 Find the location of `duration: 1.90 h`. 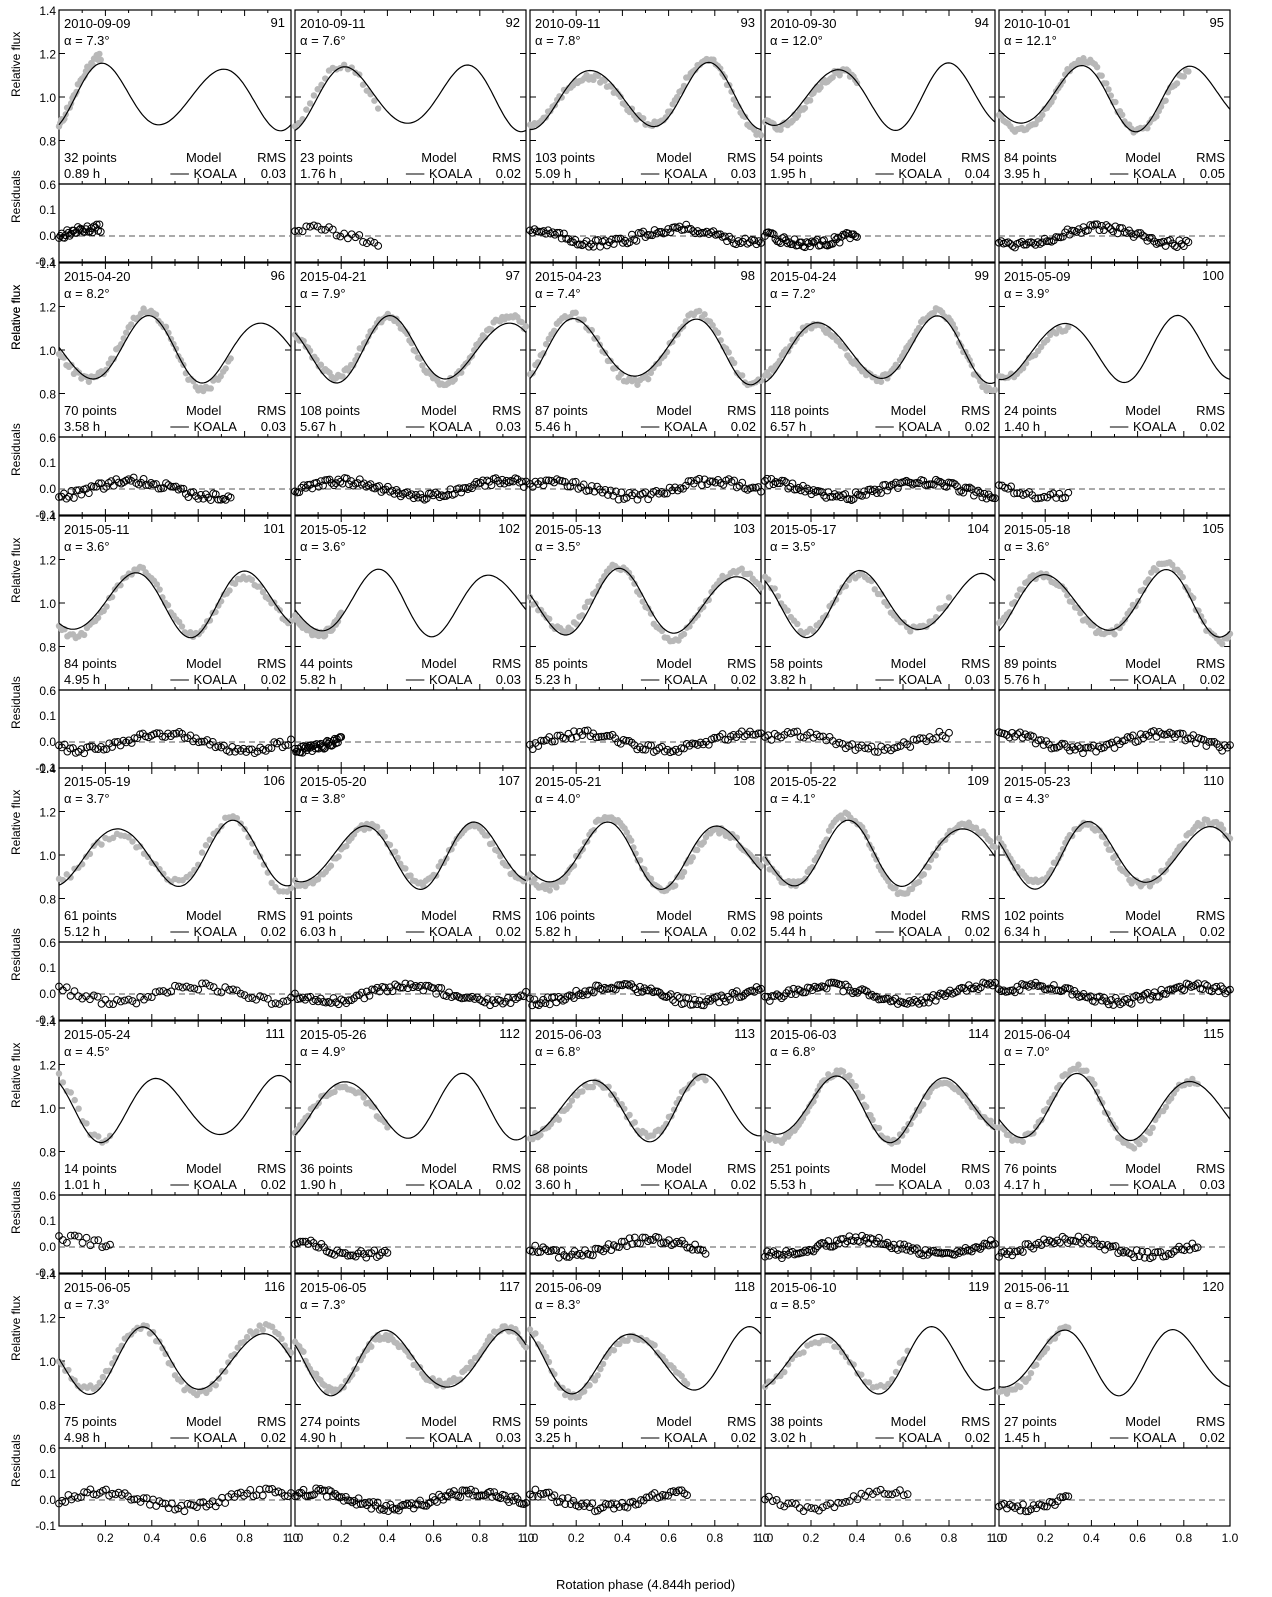

duration: 1.90 h is located at coordinates (318, 1184).